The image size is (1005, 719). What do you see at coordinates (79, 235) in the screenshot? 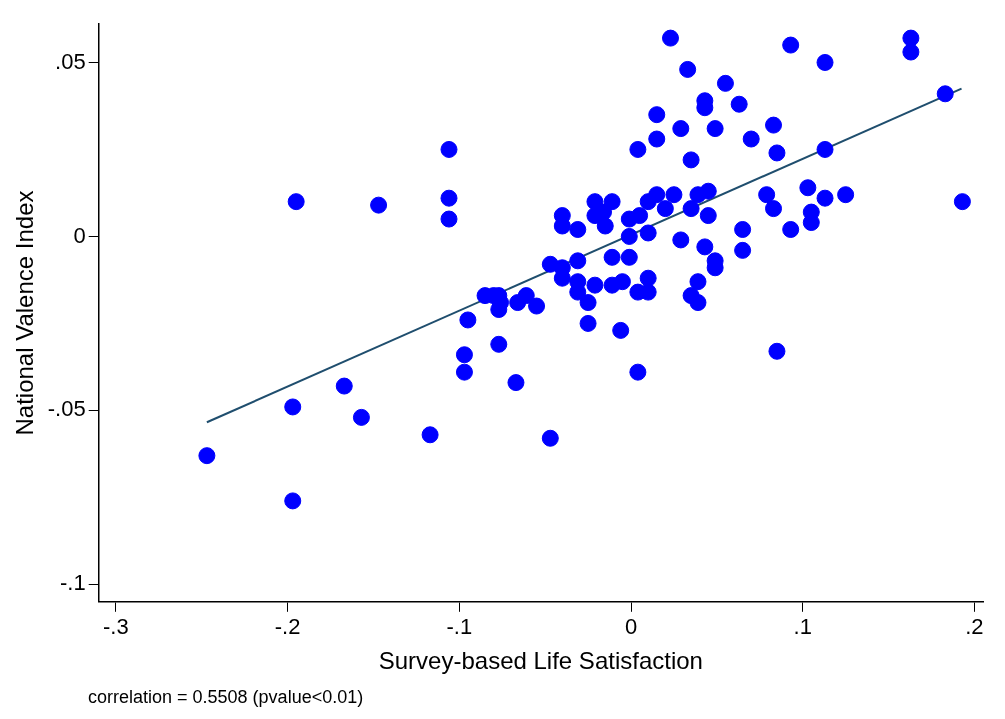
I see `y-tick-label: 0` at bounding box center [79, 235].